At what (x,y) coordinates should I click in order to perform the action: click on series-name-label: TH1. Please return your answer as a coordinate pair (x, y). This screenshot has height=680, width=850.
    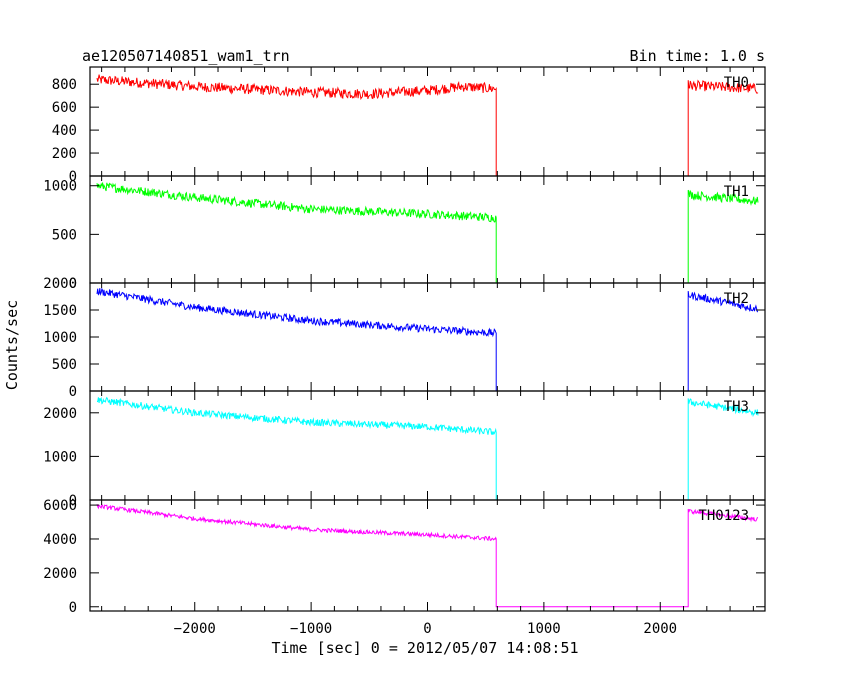
    Looking at the image, I should click on (736, 192).